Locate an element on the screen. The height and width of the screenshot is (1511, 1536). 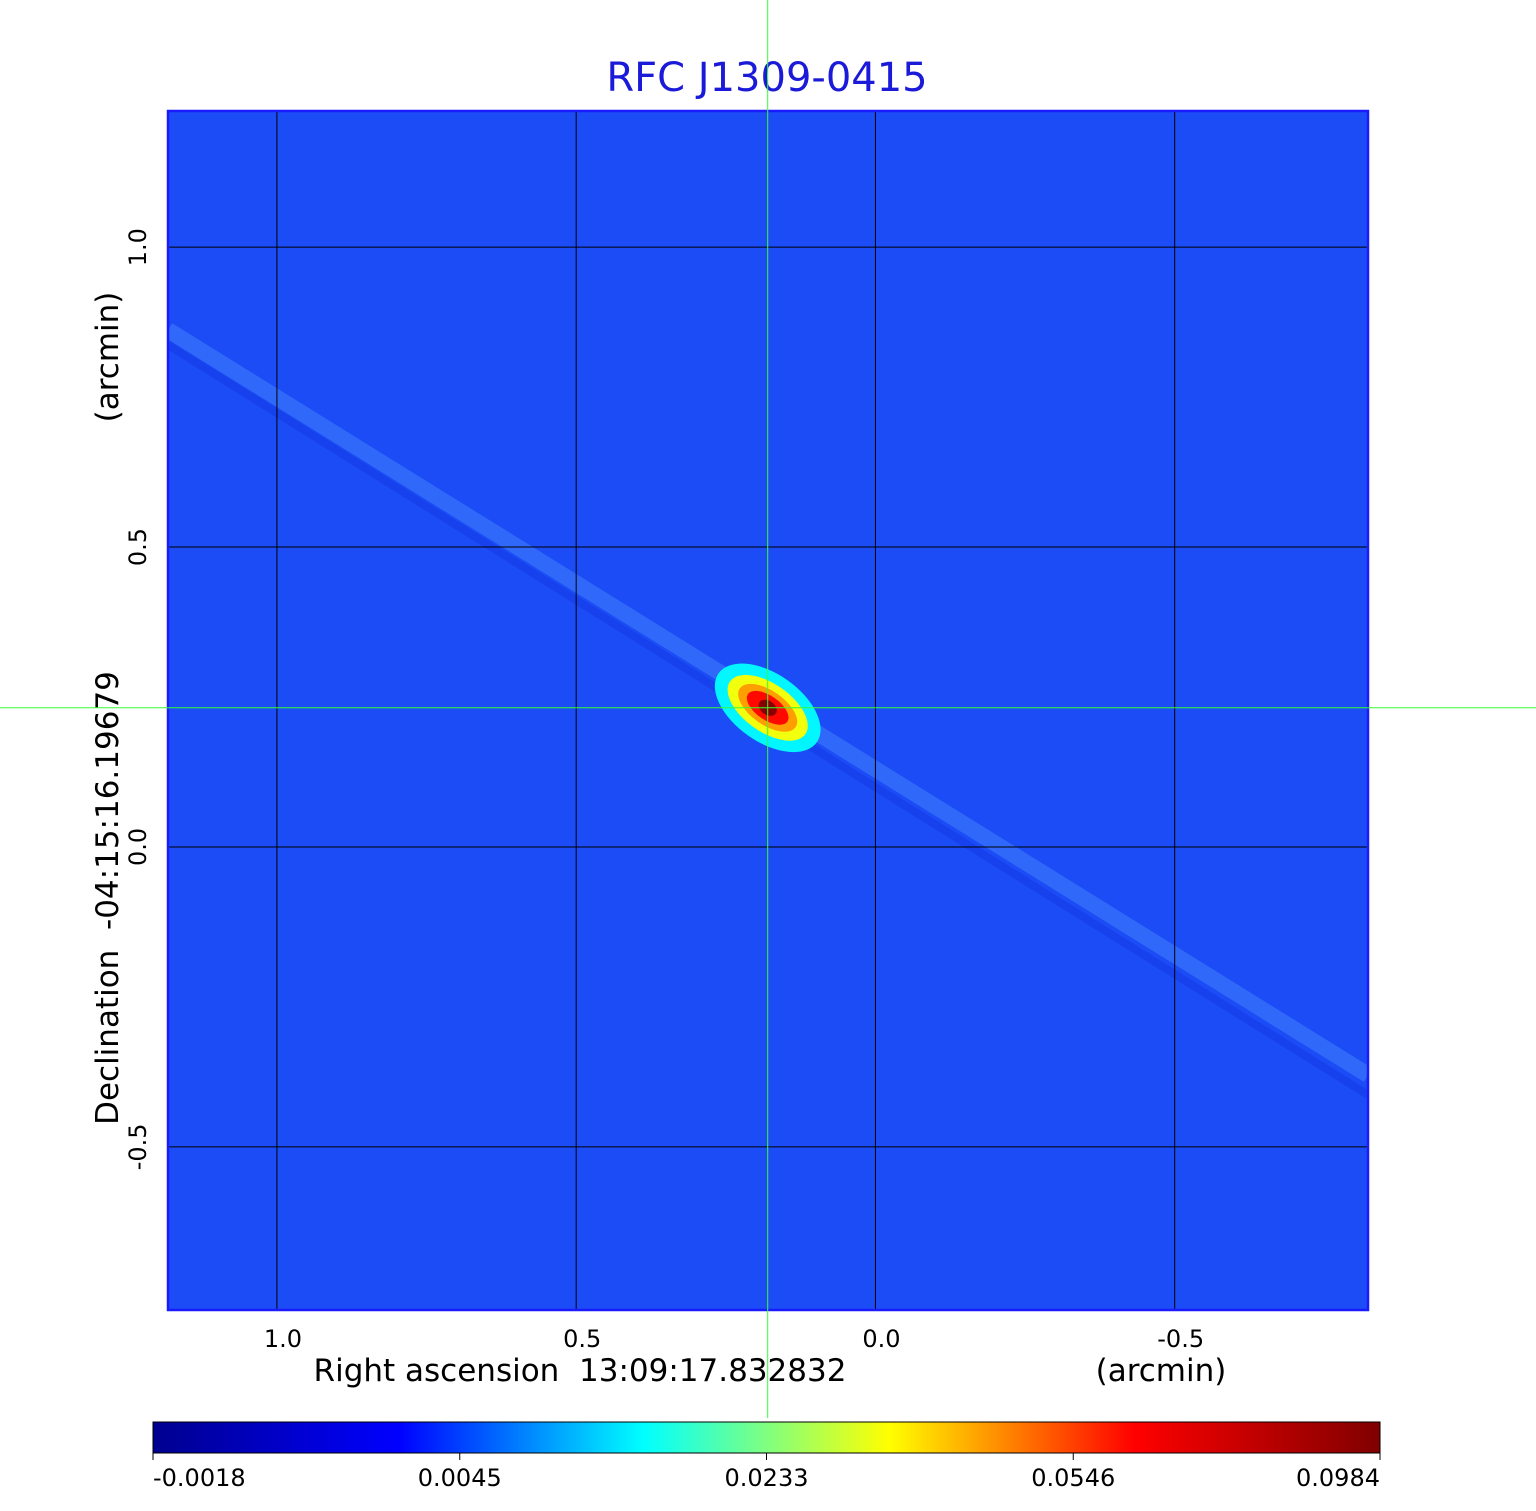
chart-title: RFC J1309-0415 is located at coordinates (766, 78).